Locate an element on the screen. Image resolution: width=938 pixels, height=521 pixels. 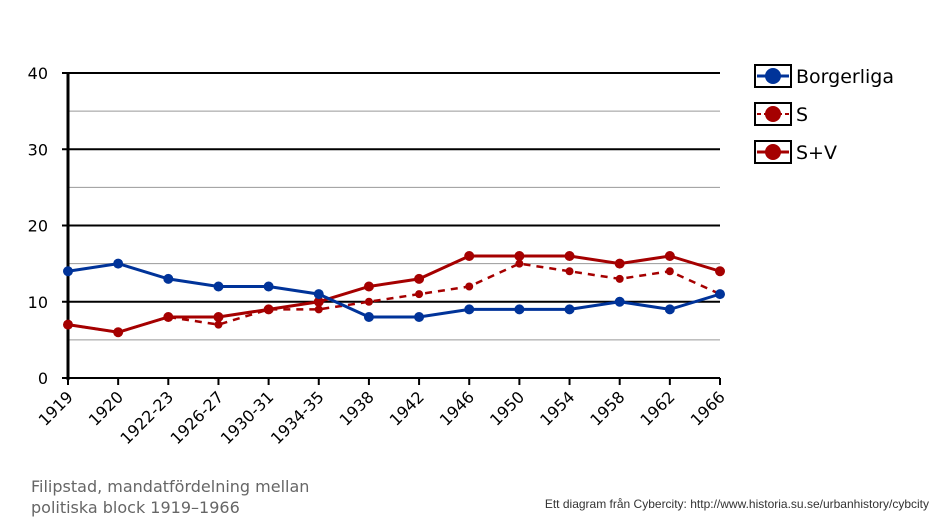
legend-label: S+V is located at coordinates (816, 153).